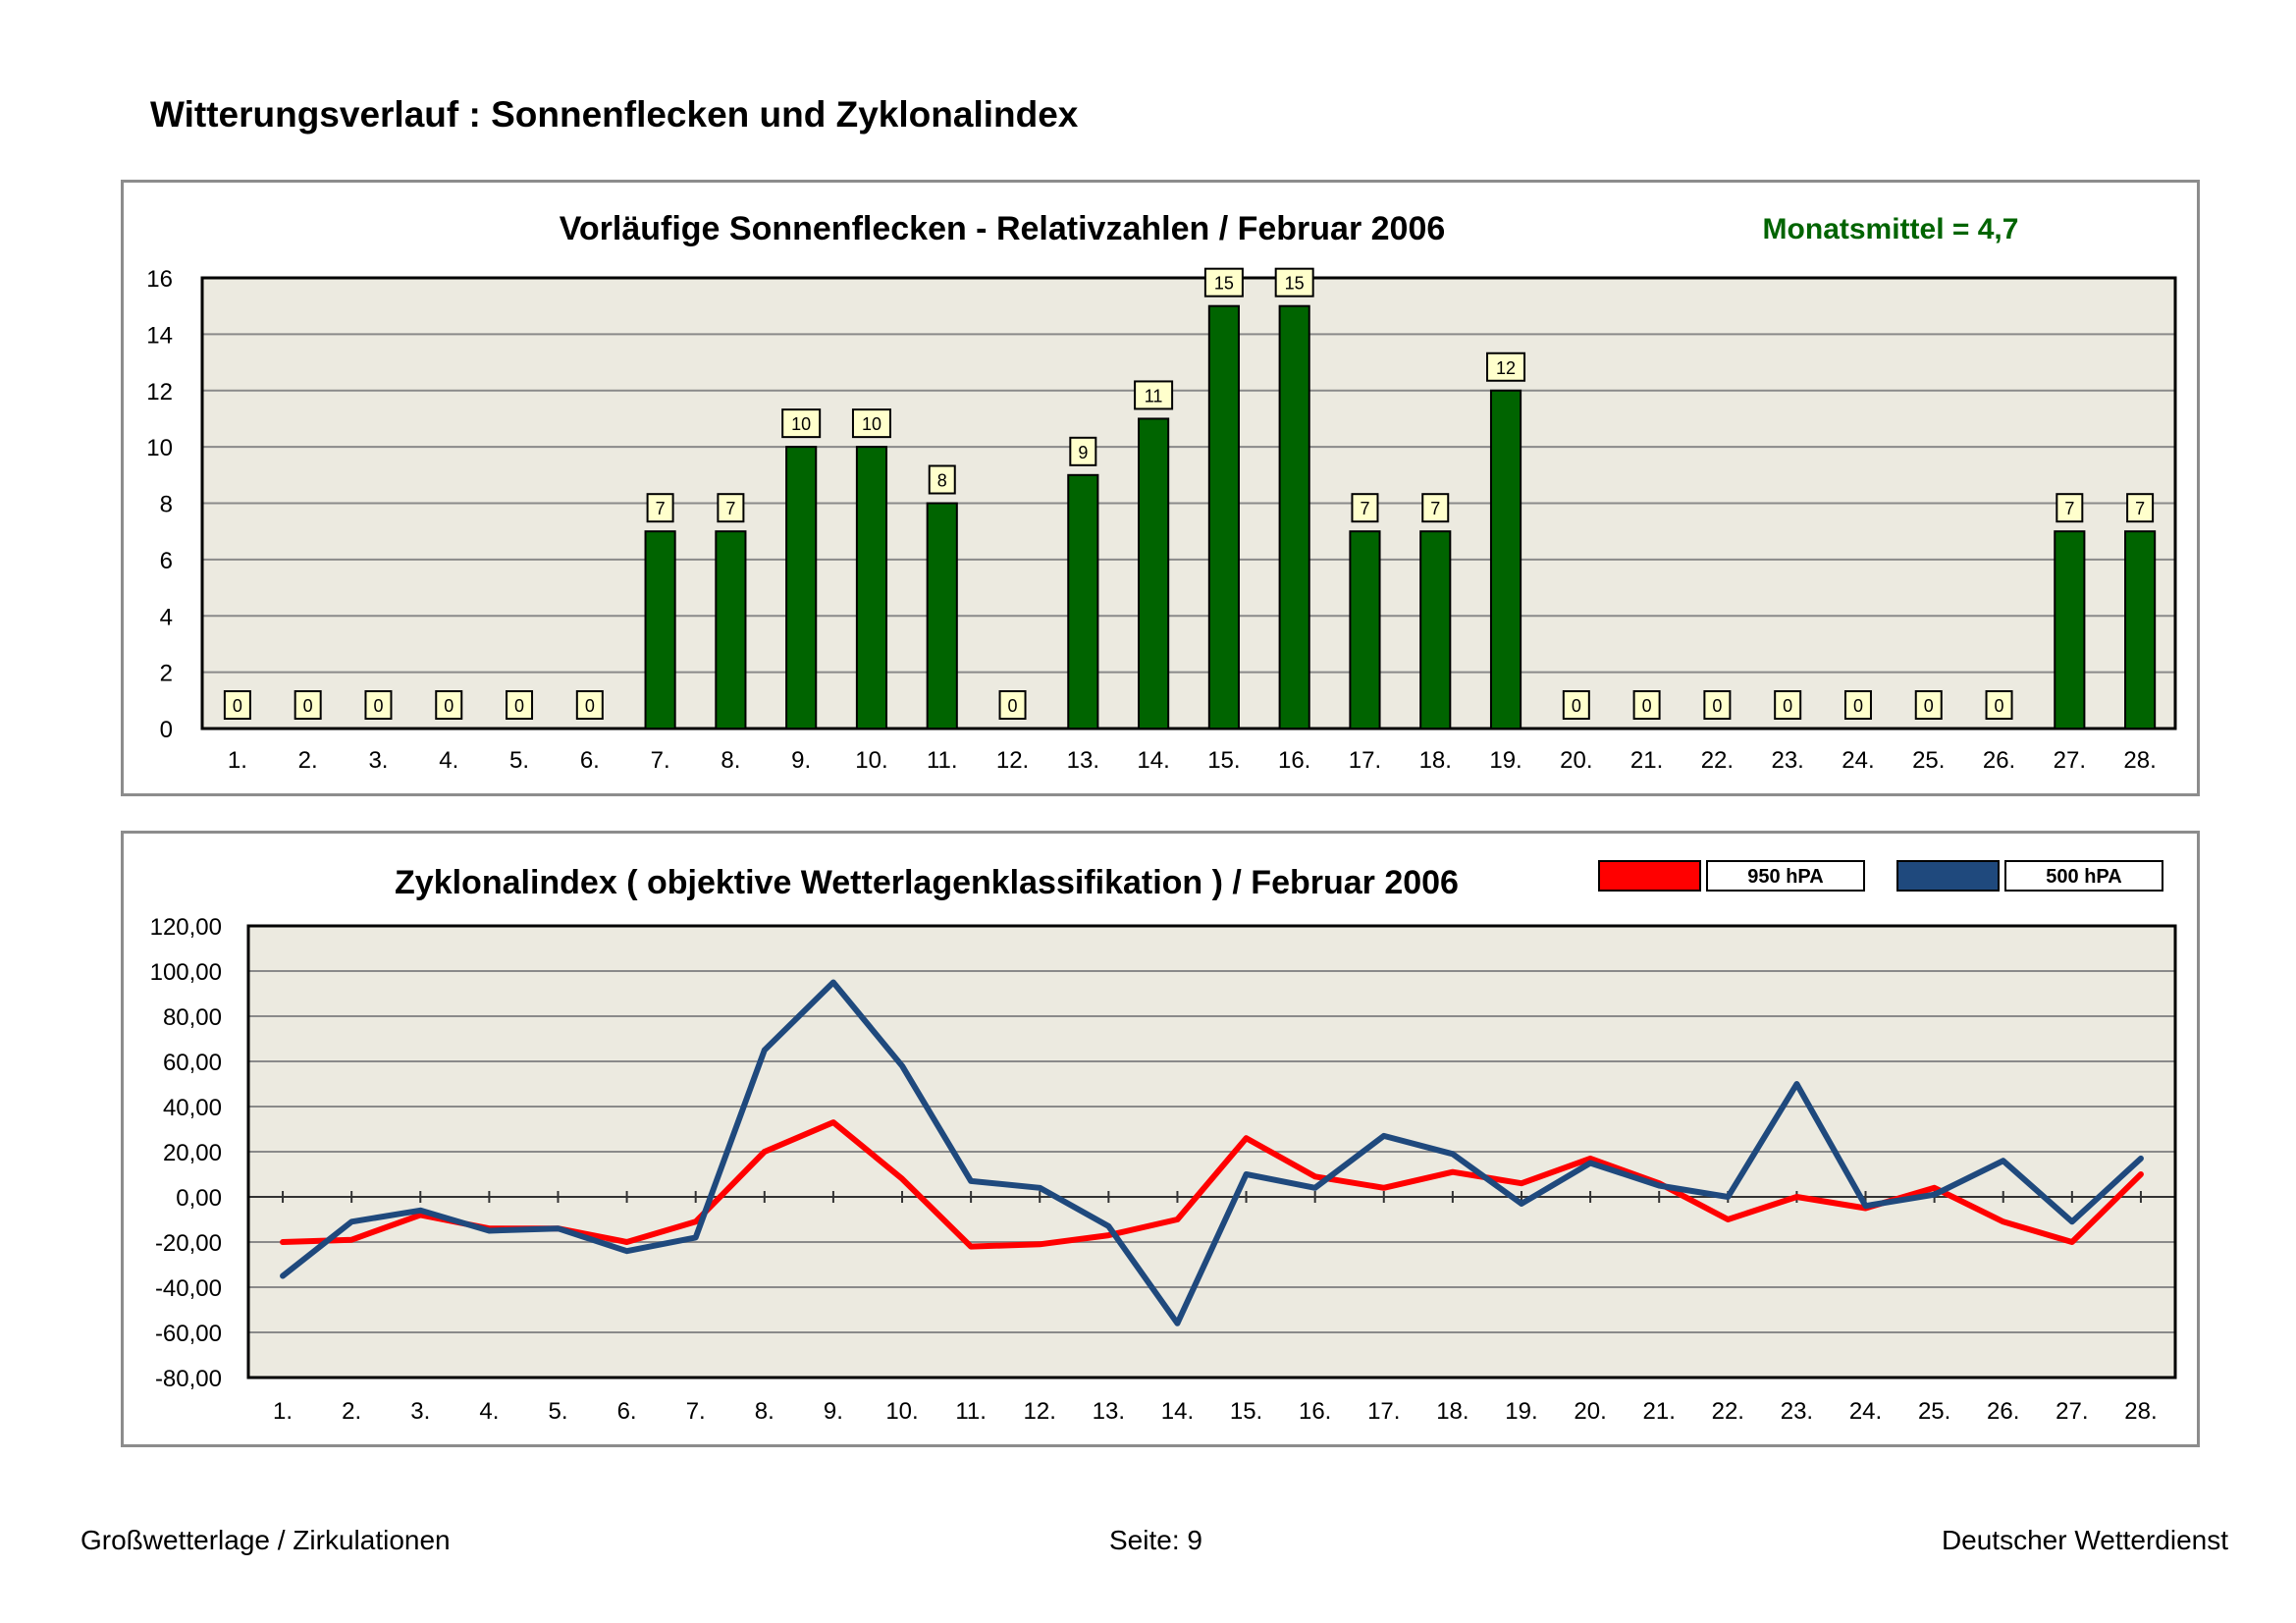  I want to click on y-tick-label: 6, so click(166, 561).